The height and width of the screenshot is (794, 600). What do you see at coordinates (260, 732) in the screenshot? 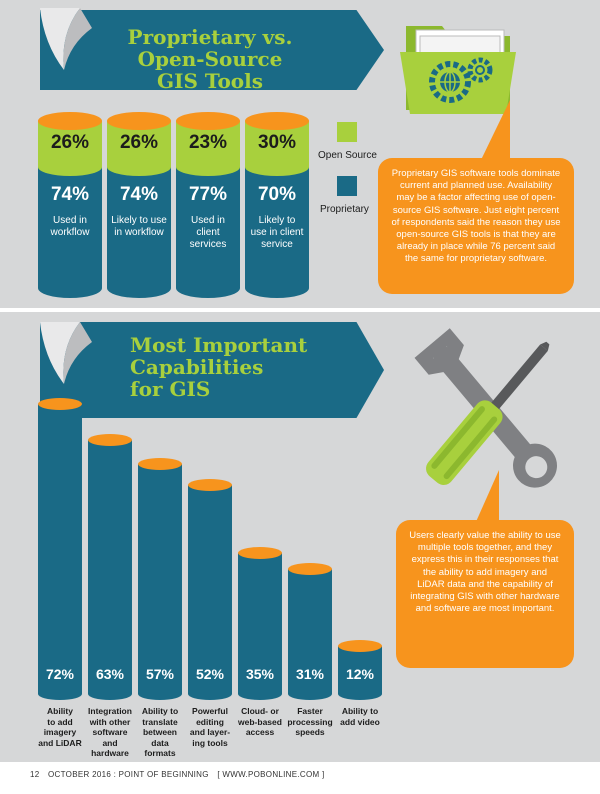
I see `bar-category-line: access` at bounding box center [260, 732].